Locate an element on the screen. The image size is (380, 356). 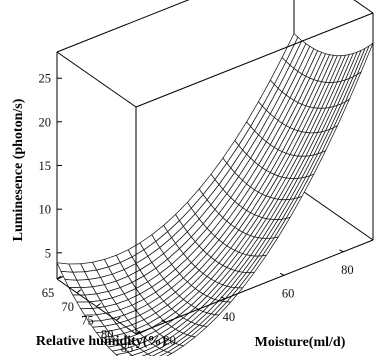
z-tick-label: 15 is located at coordinates (45, 166).